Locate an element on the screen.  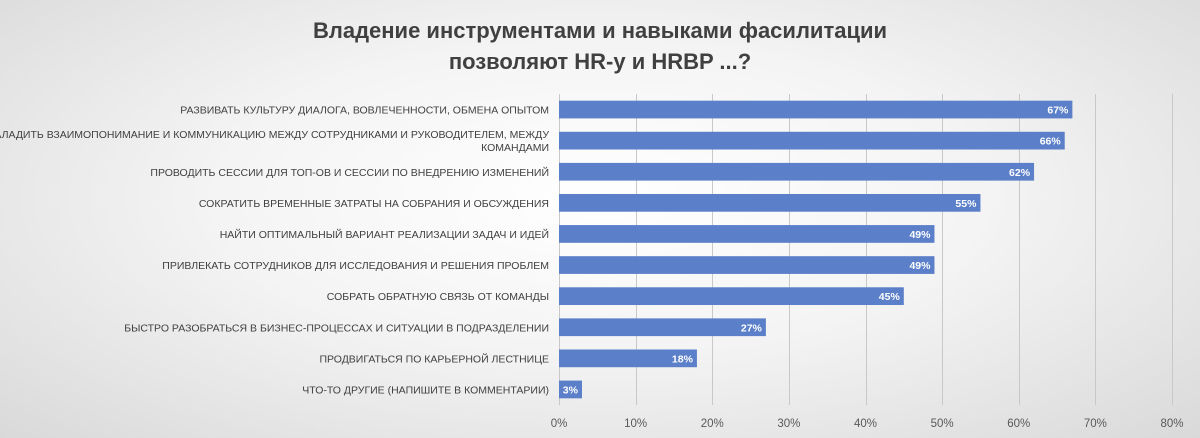
x-tick-label: 50% is located at coordinates (942, 424).